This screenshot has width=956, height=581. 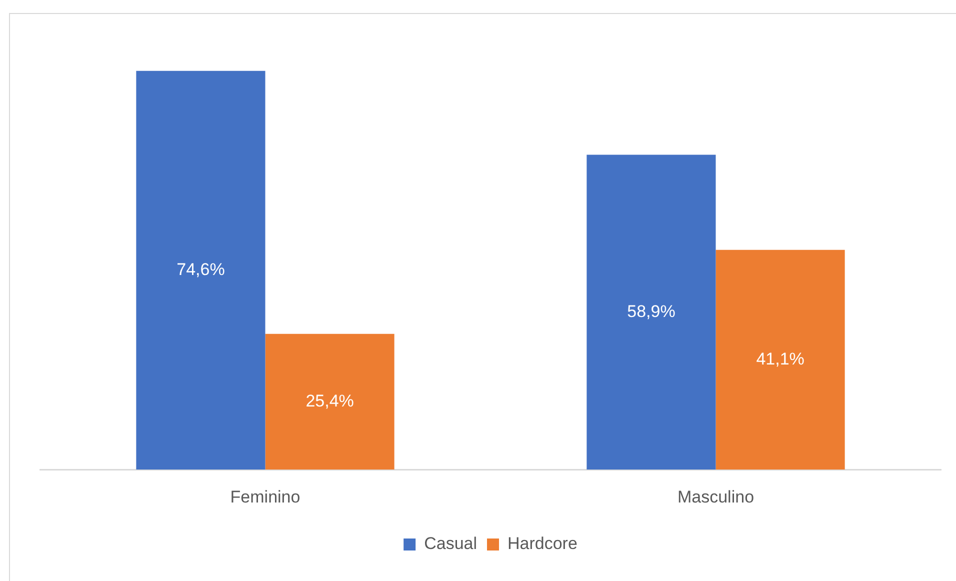 What do you see at coordinates (451, 544) in the screenshot?
I see `legend-label: Casual` at bounding box center [451, 544].